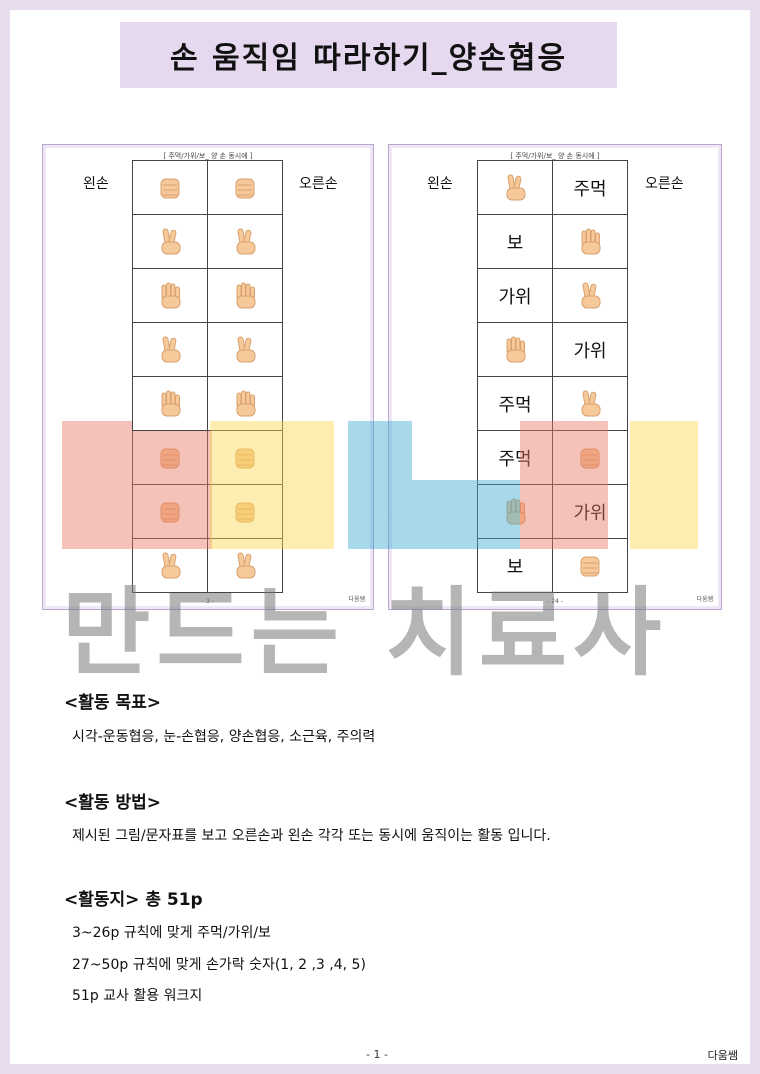  I want to click on method-heading: <활동 방법>, so click(112, 803).